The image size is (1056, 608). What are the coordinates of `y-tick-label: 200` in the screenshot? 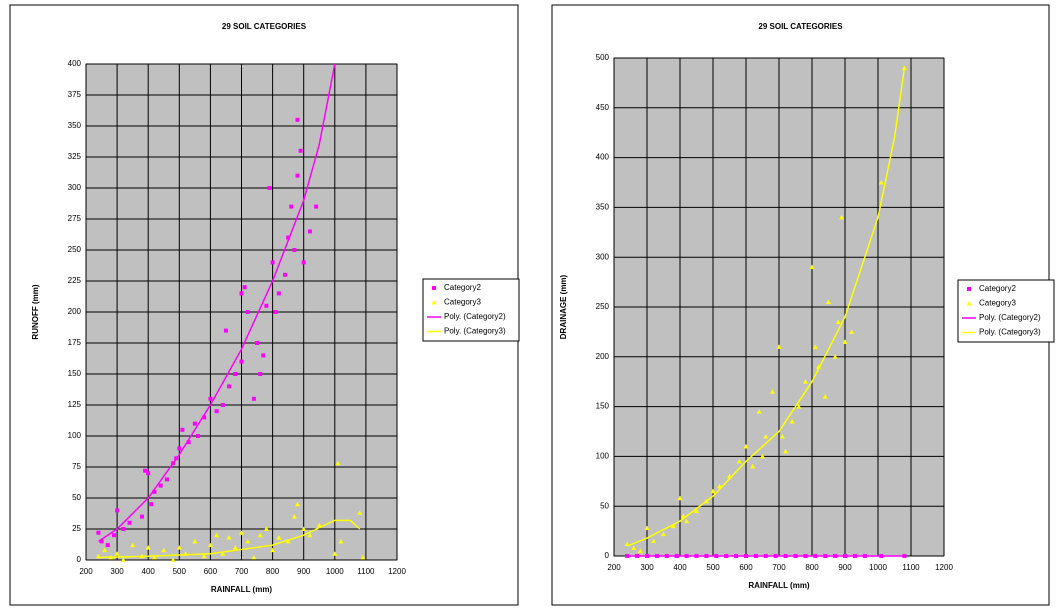 It's located at (603, 356).